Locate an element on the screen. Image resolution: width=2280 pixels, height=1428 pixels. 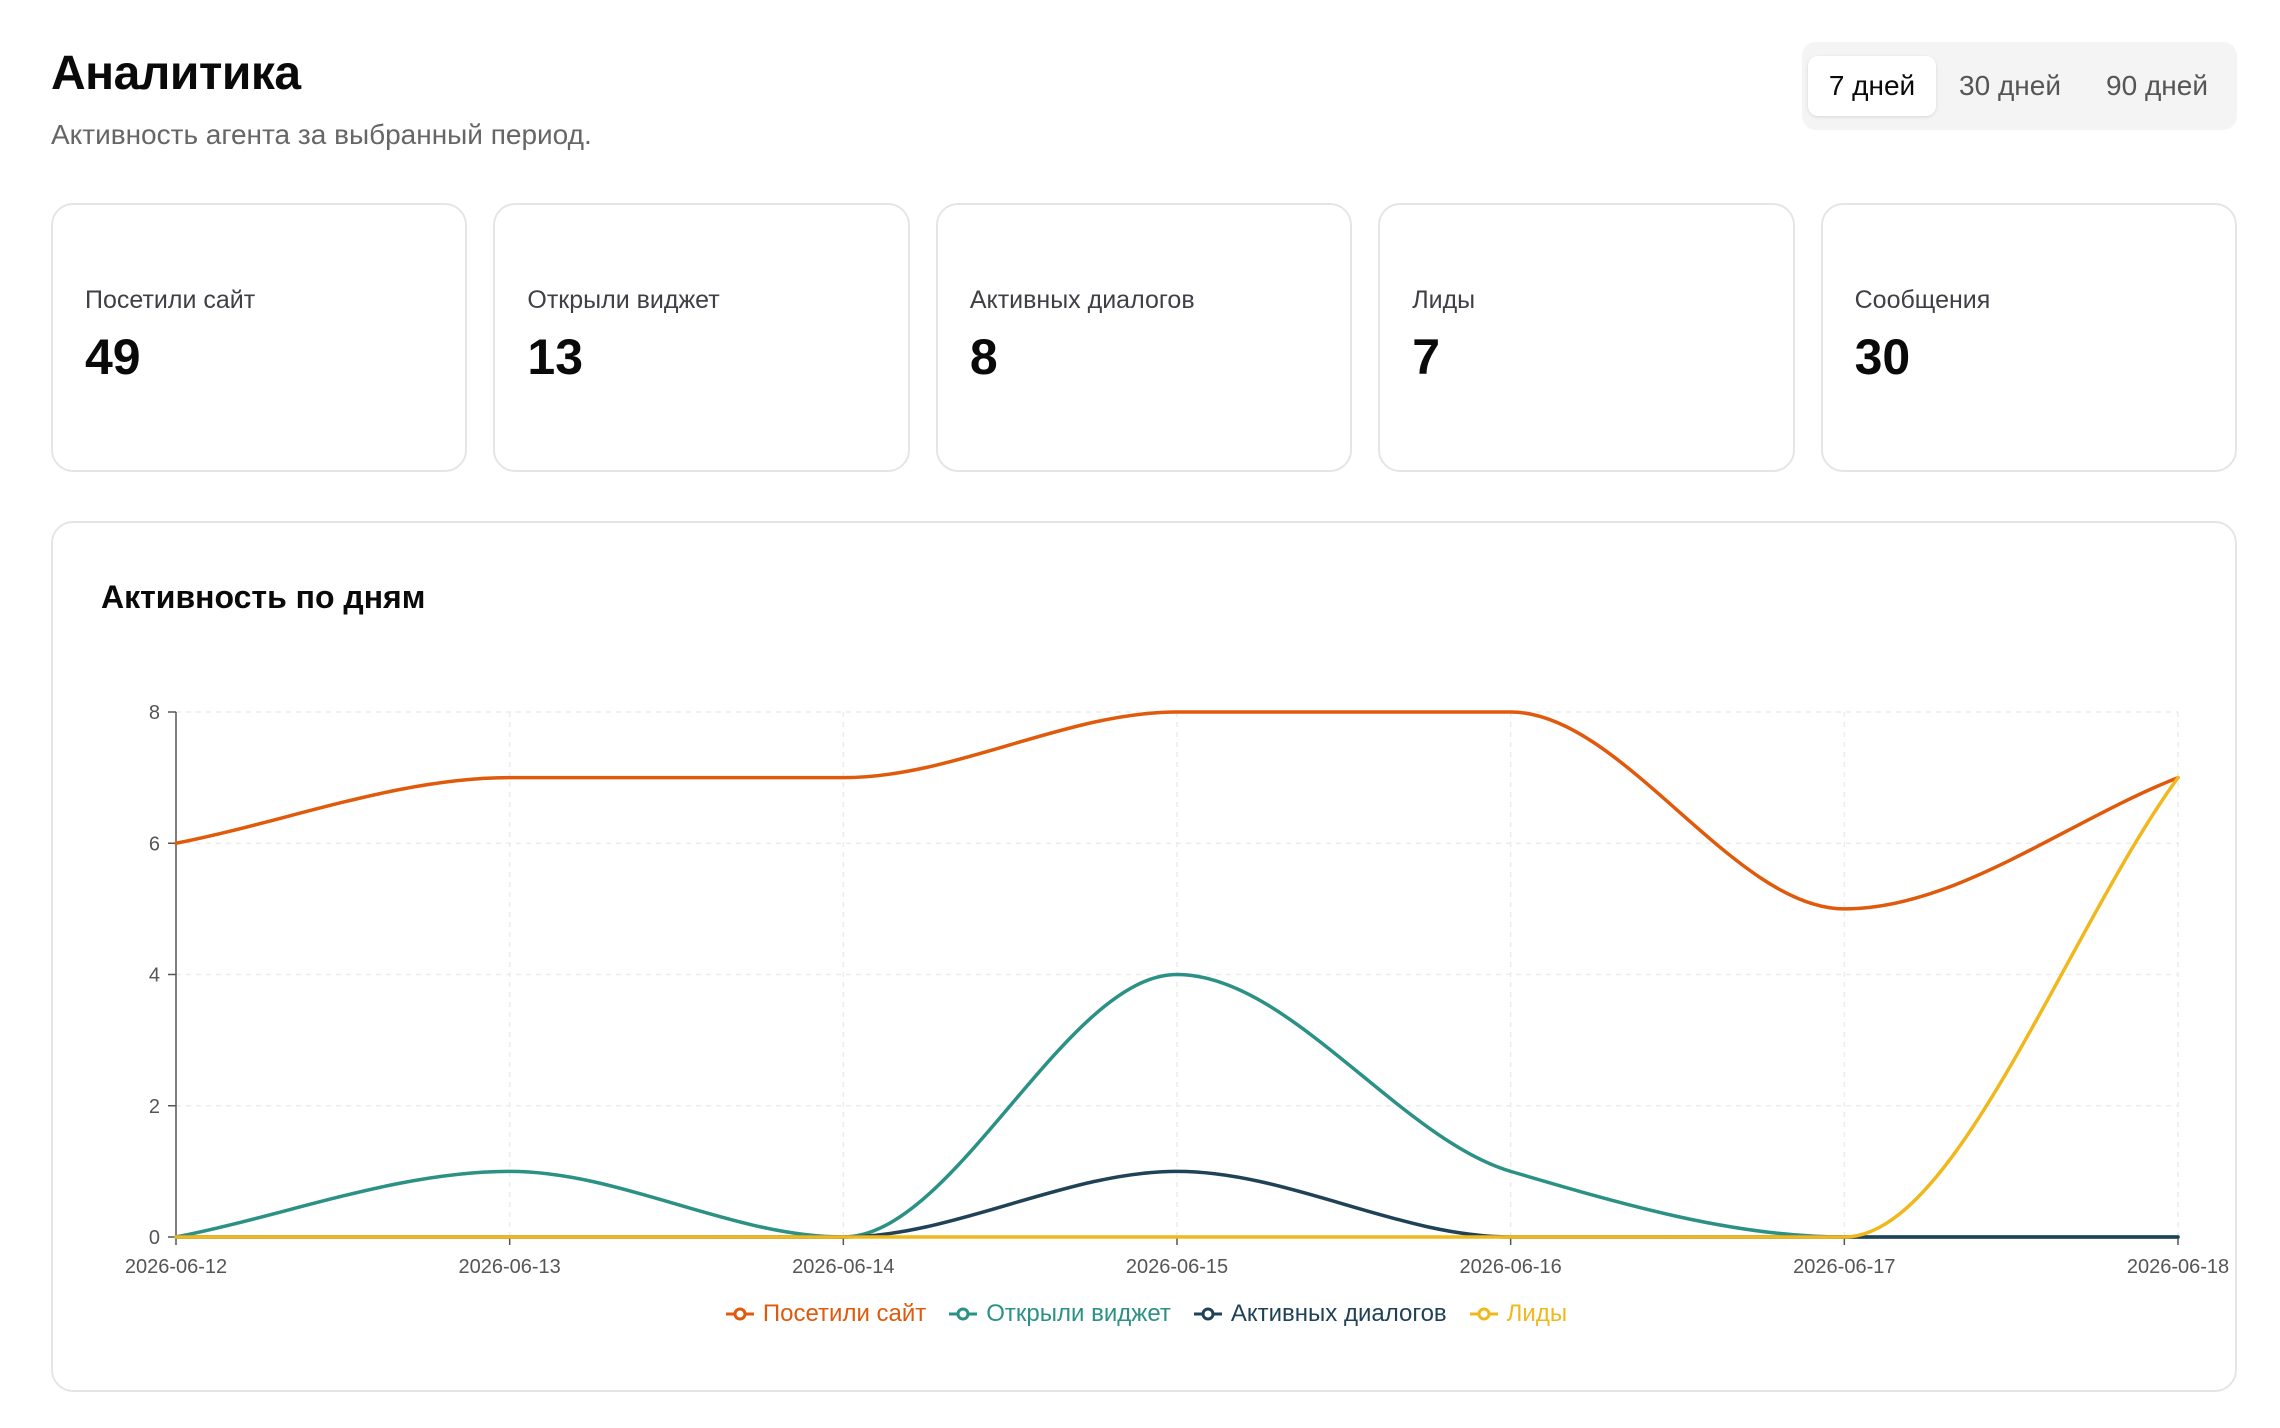
legend-item-1: Открыли виджет is located at coordinates (1059, 1314).